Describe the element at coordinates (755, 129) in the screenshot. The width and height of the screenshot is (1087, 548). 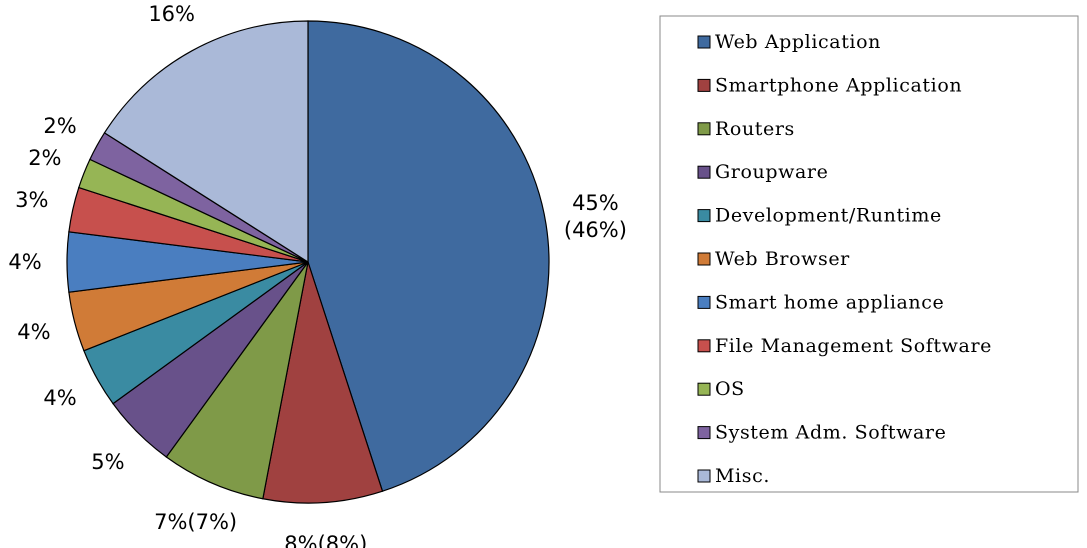
I see `legend-label: Routers` at that location.